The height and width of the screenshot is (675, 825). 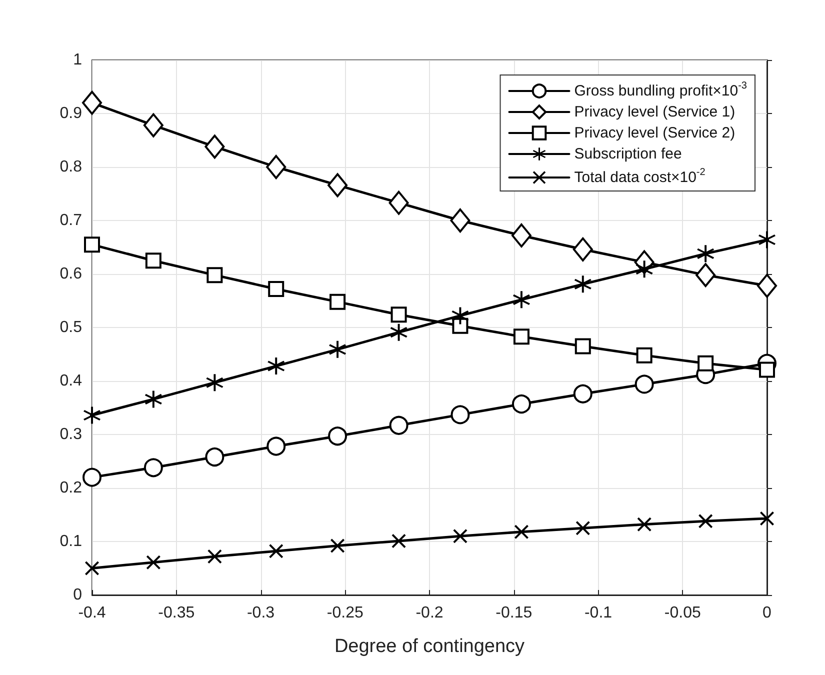 I want to click on y-tick-label: 0.1, so click(x=71, y=541).